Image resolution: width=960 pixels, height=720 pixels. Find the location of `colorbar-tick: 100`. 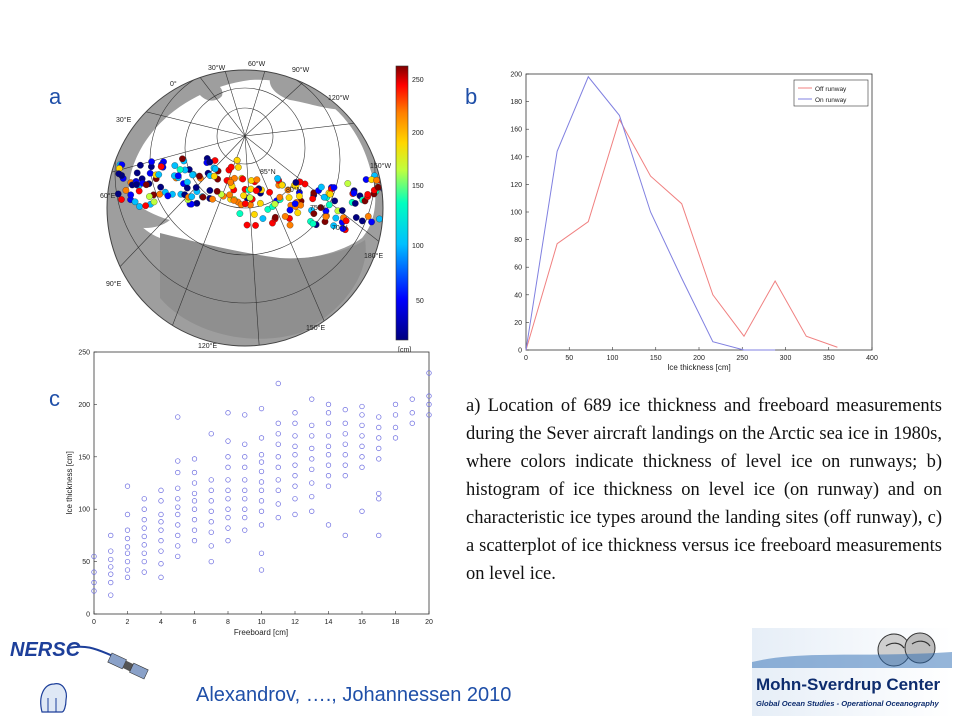

colorbar-tick: 100 is located at coordinates (418, 246).